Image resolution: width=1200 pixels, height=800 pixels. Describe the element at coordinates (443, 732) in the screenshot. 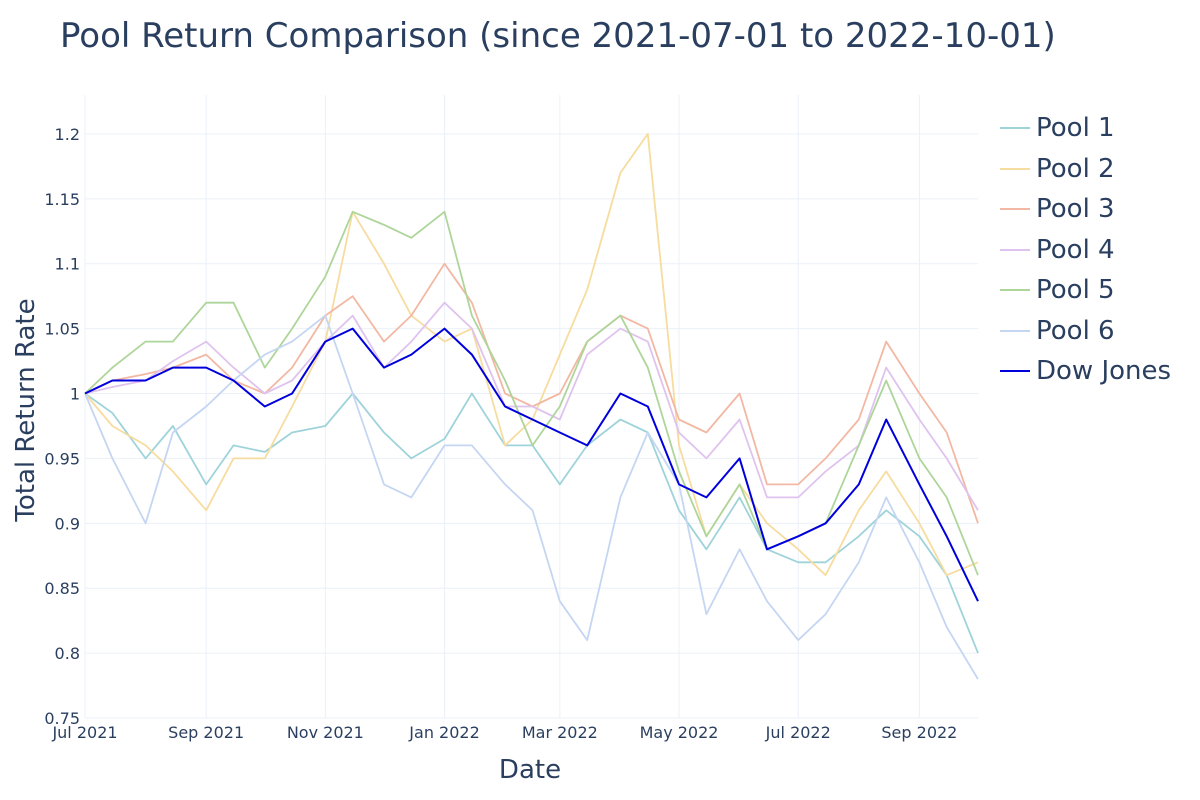

I see `x-tick-label: Jan 2022` at that location.